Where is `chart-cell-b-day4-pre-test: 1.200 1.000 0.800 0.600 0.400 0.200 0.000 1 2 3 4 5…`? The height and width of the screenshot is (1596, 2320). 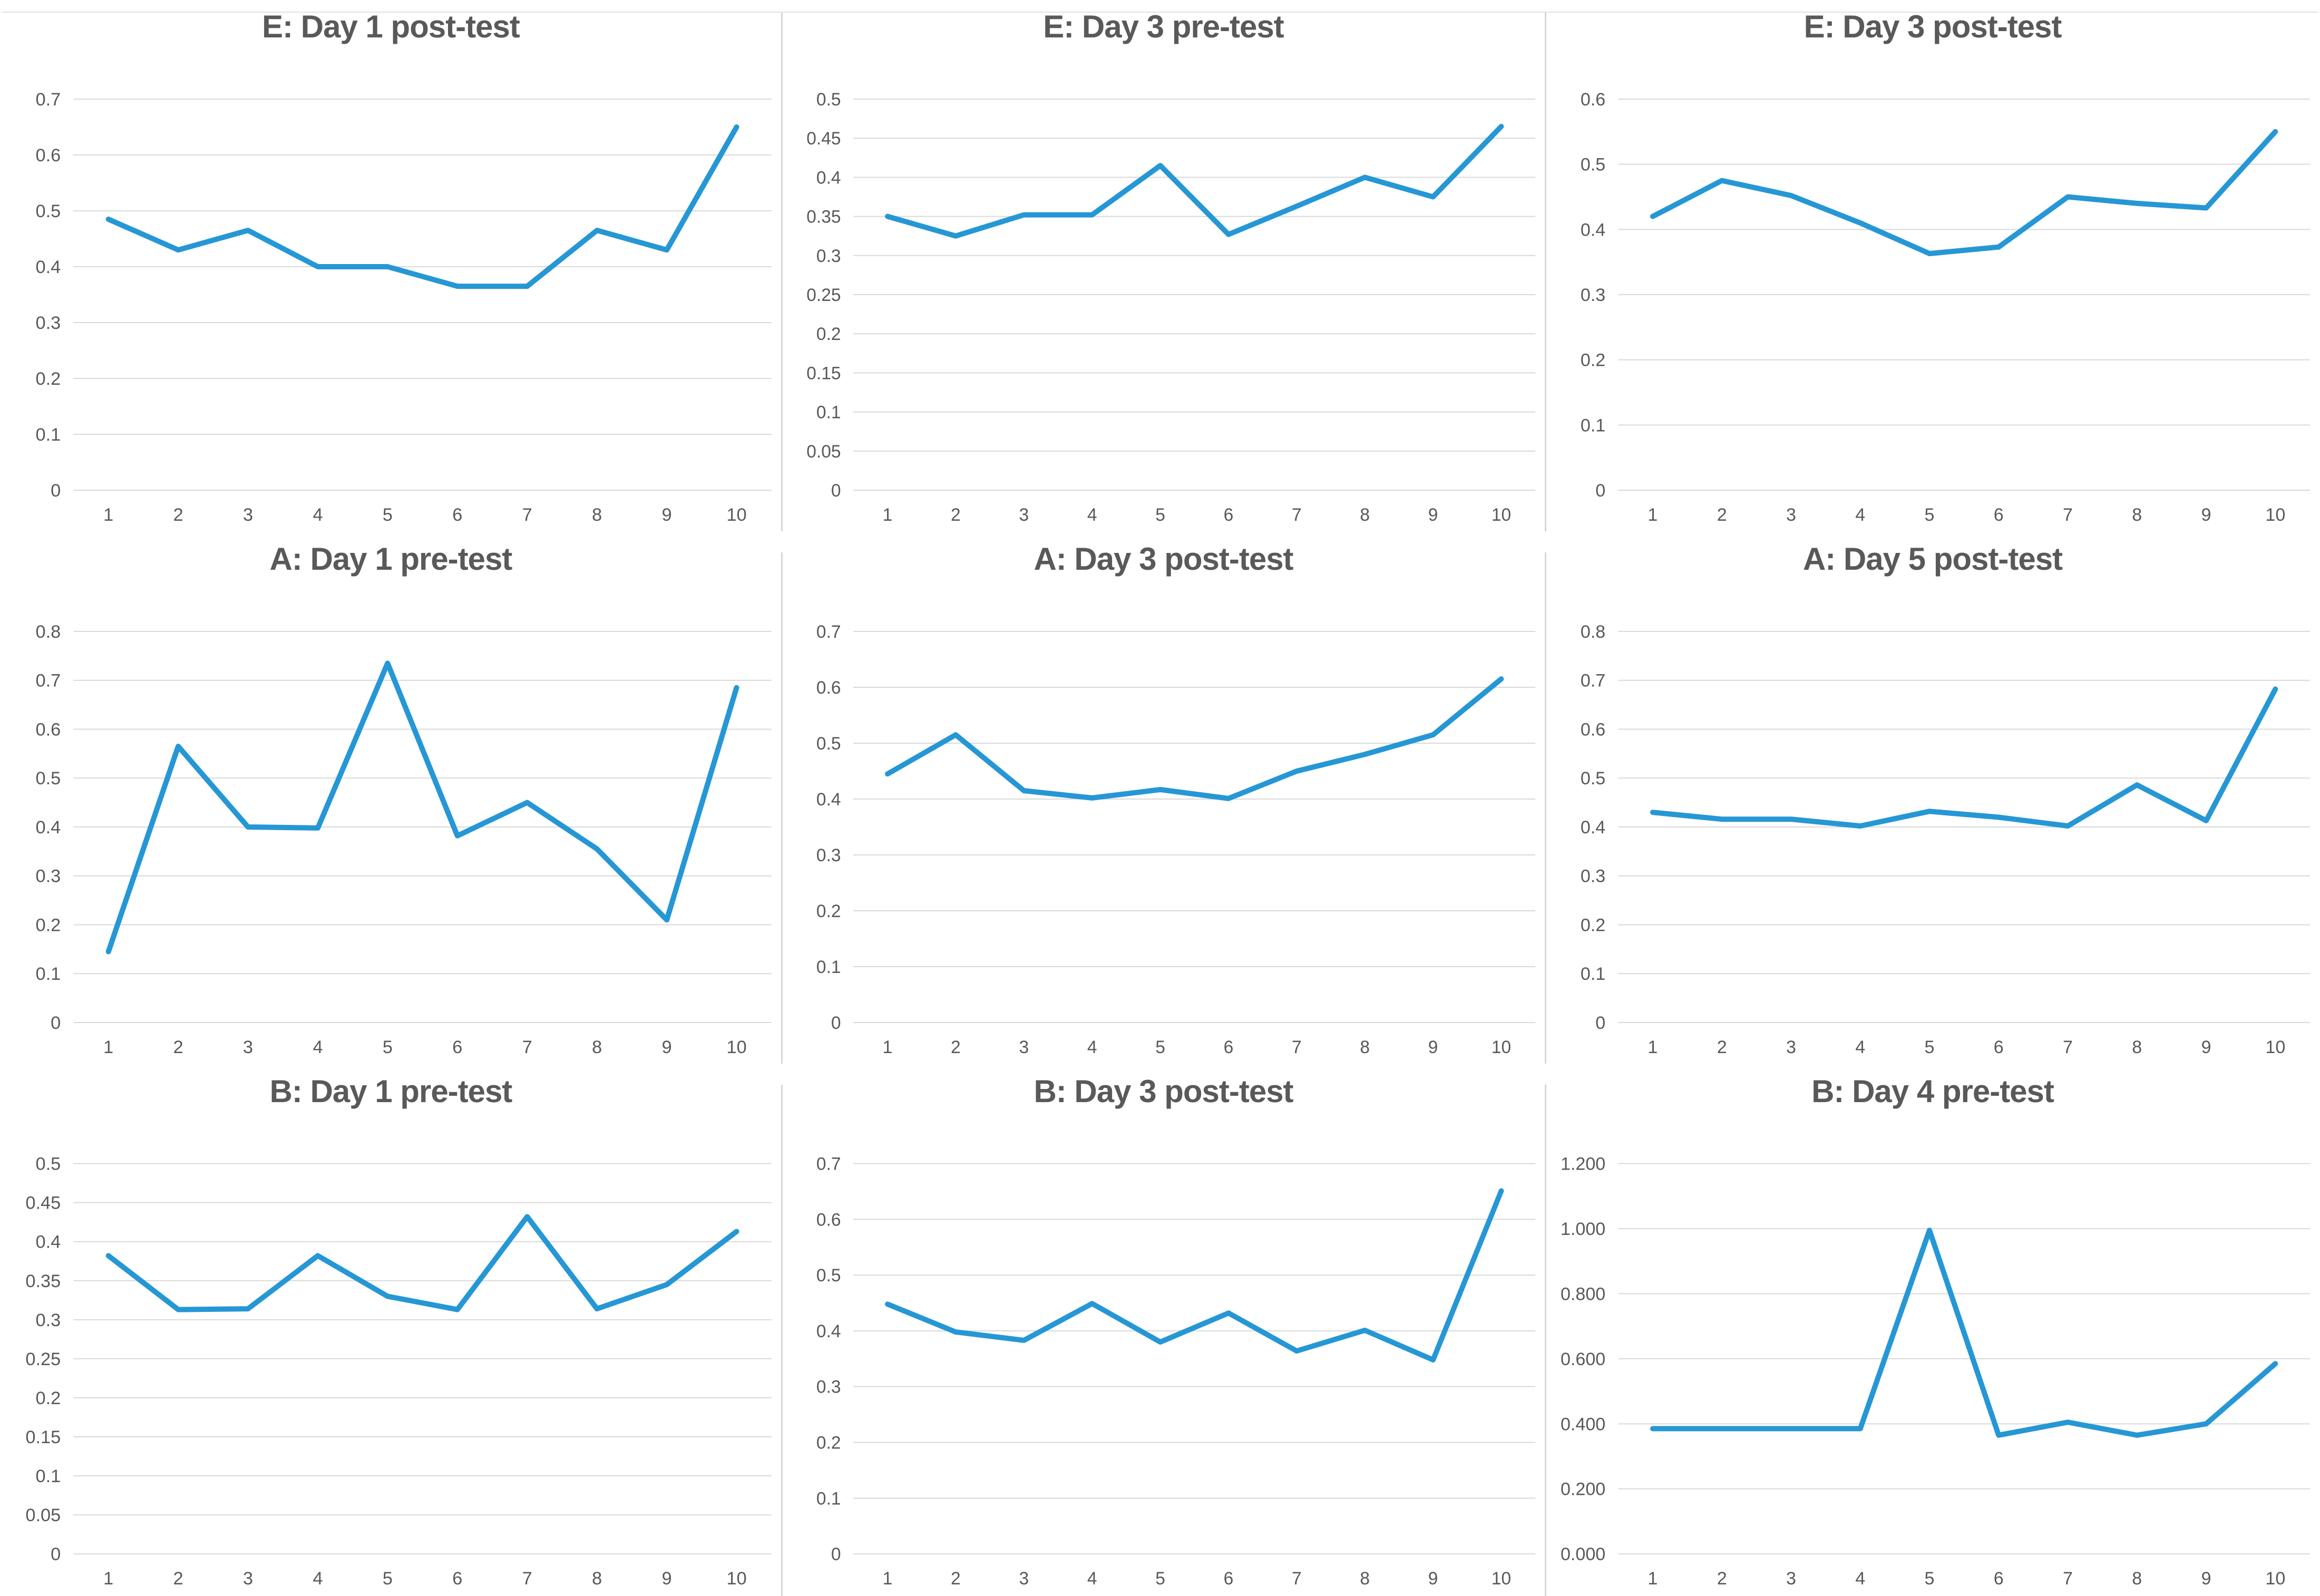 chart-cell-b-day4-pre-test: 1.200 1.000 0.800 0.600 0.400 0.200 0.000 1 2 3 4 5… is located at coordinates (1933, 1330).